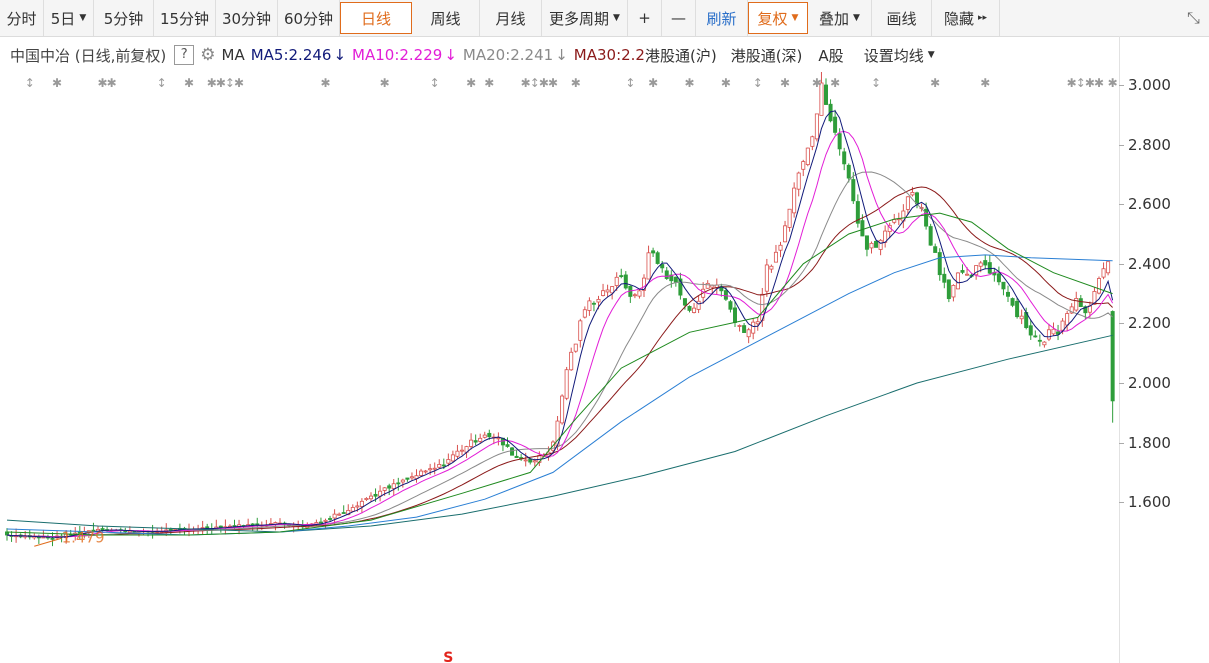 The height and width of the screenshot is (663, 1209). What do you see at coordinates (69, 18) in the screenshot?
I see `toolbar-item-1: 5日 ▼` at bounding box center [69, 18].